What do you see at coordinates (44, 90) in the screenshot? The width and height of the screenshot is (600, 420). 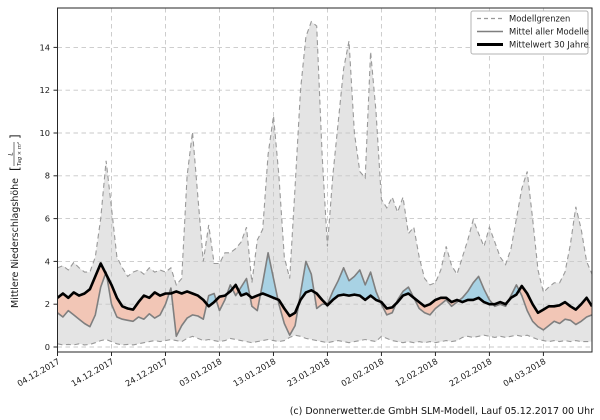 I see `y-tick-label: 12` at bounding box center [44, 90].